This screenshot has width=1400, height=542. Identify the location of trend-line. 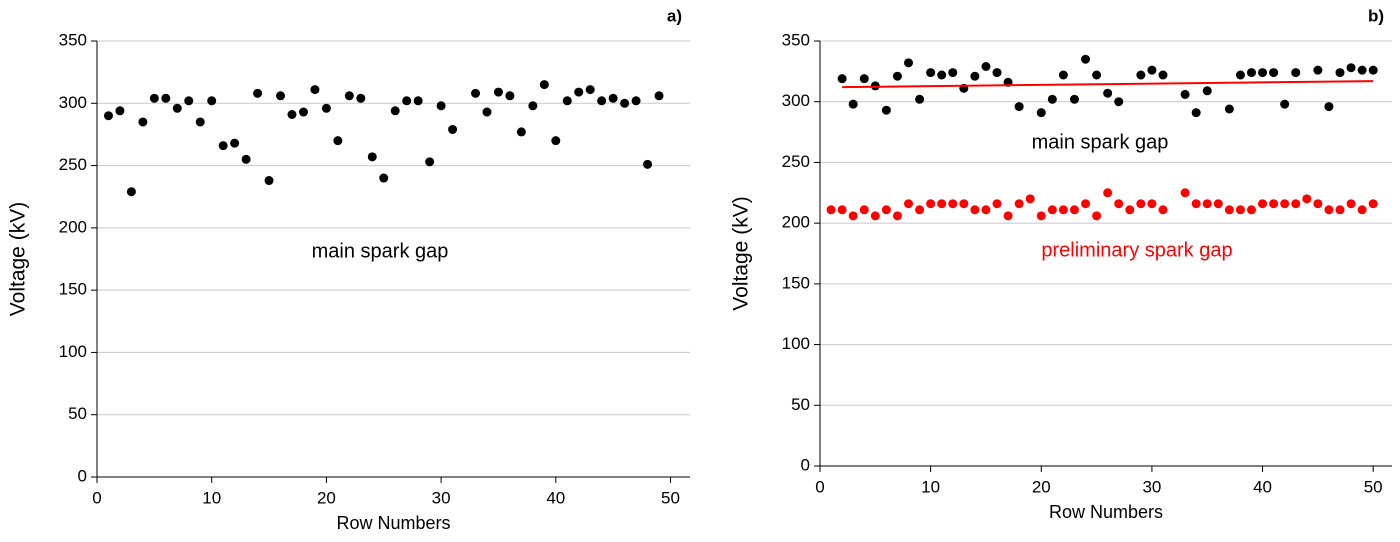
(1108, 84).